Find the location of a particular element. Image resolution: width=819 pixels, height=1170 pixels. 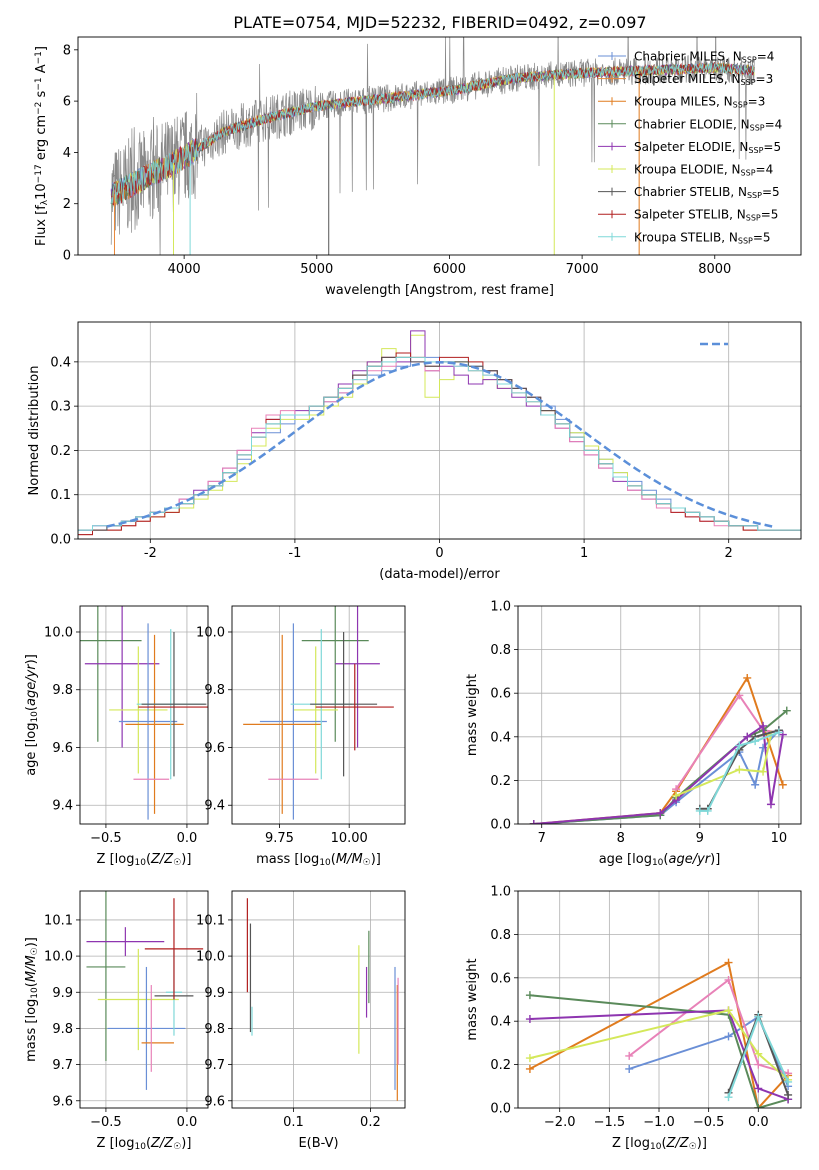

label-part: A is located at coordinates (41, 70).